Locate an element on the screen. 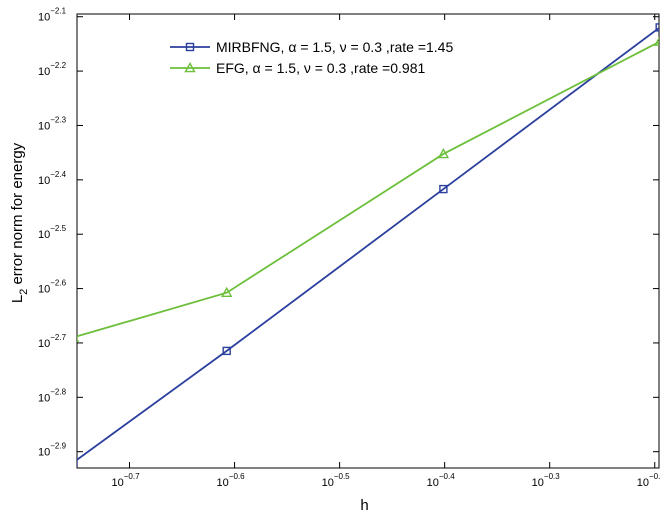 The image size is (660, 518). y-tick-label: 10−2.9 is located at coordinates (52, 450).